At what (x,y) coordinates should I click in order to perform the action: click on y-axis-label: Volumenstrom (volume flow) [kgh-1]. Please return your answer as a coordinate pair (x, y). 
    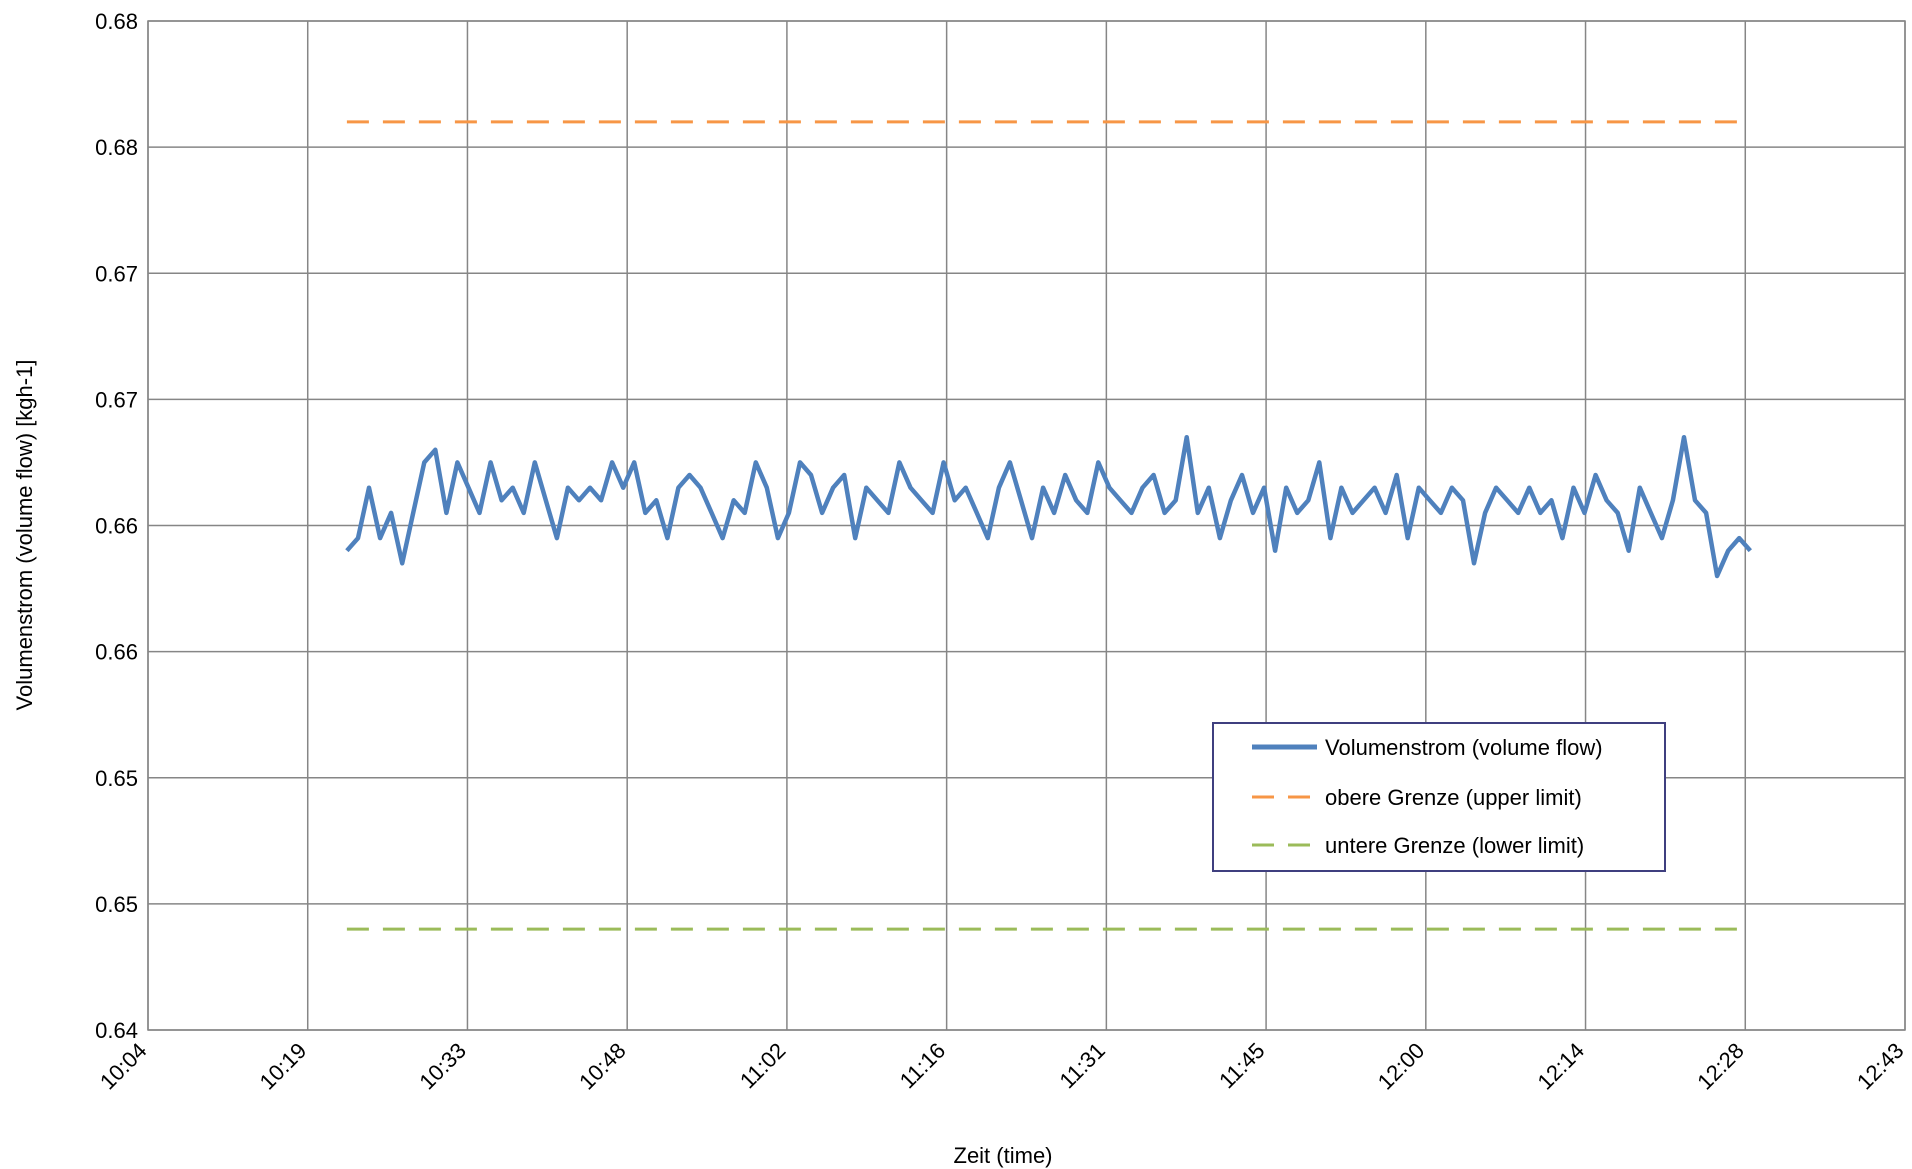
    Looking at the image, I should click on (24, 535).